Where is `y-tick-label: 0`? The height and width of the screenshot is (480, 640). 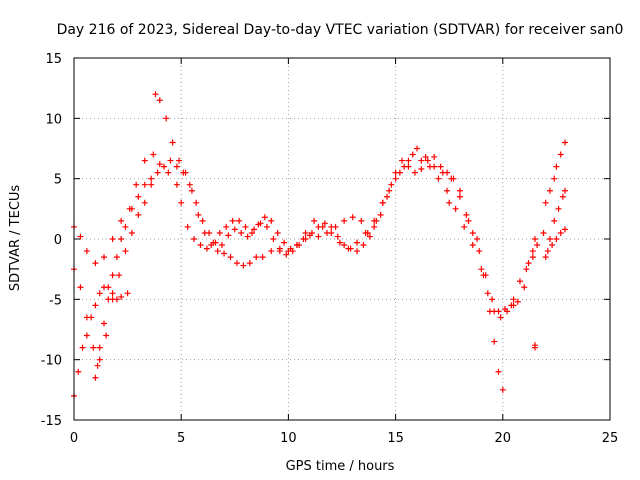 y-tick-label: 0 is located at coordinates (58, 240).